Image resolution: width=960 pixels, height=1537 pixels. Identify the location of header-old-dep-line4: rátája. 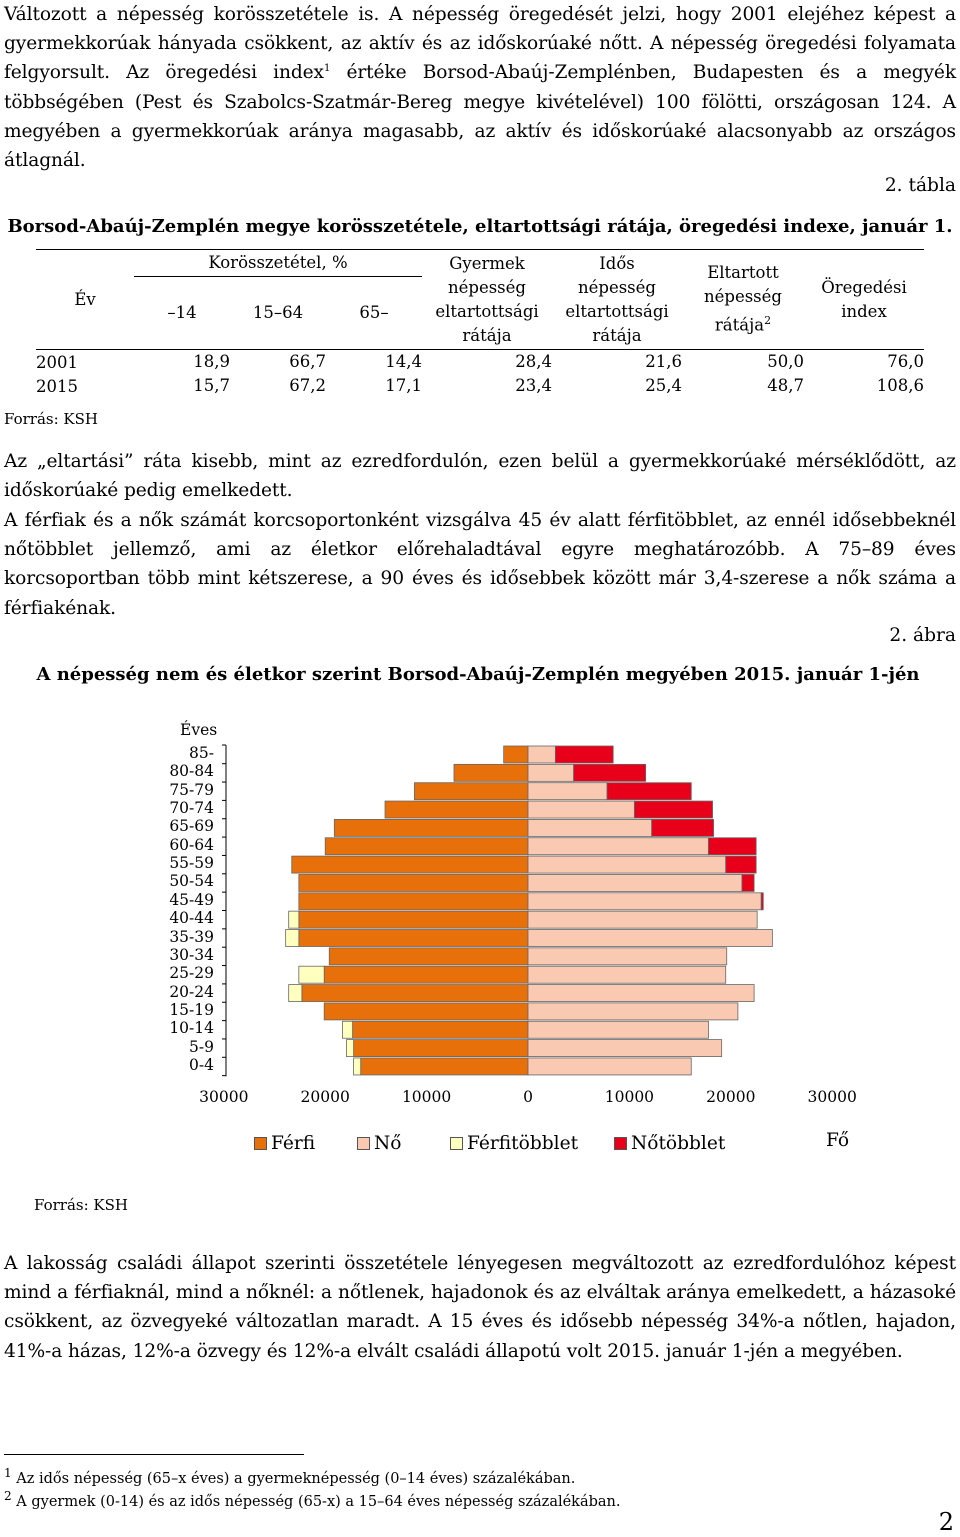
(617, 335).